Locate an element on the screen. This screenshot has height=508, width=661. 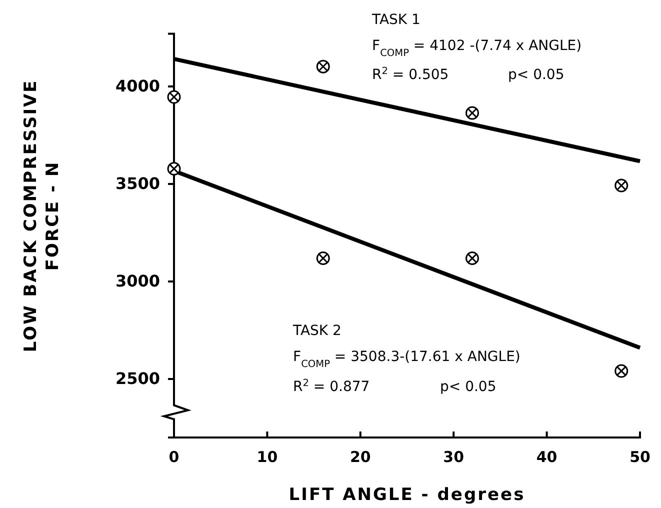
annotation: F$_{COMP}$ = 3508.3-(17.61 x ANGLE) is located at coordinates (406, 359).